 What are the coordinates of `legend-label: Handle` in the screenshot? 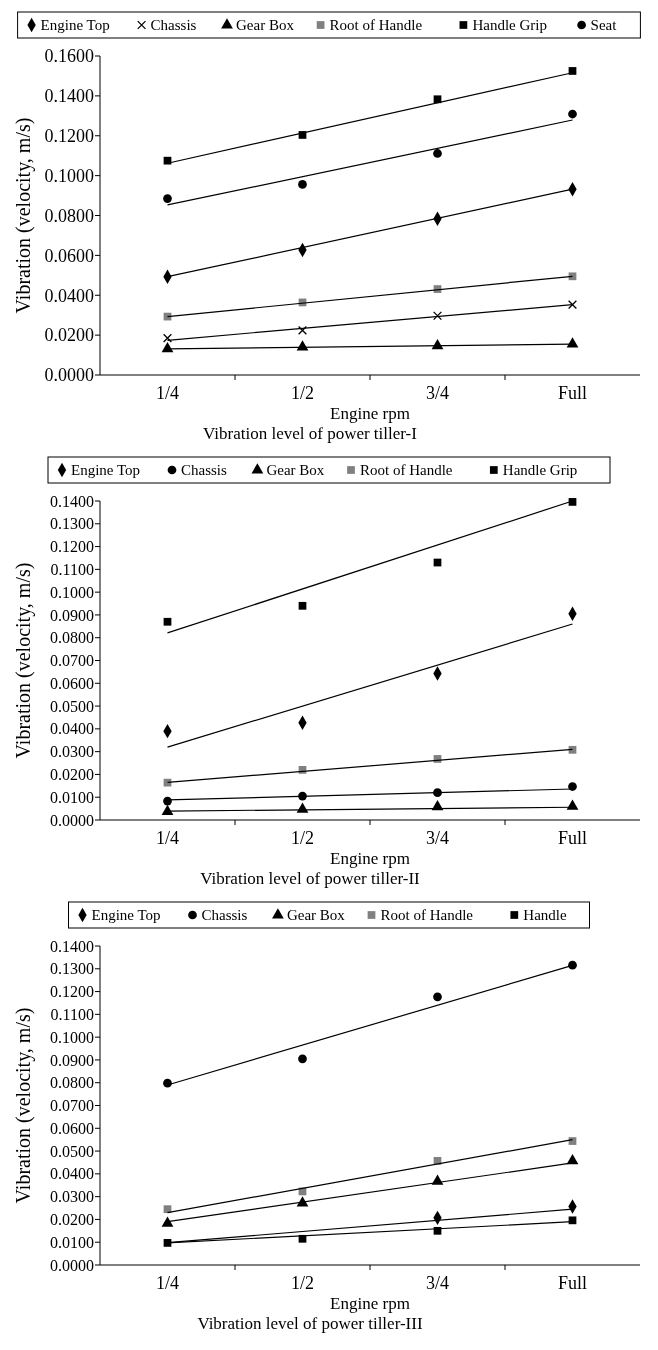 It's located at (545, 915).